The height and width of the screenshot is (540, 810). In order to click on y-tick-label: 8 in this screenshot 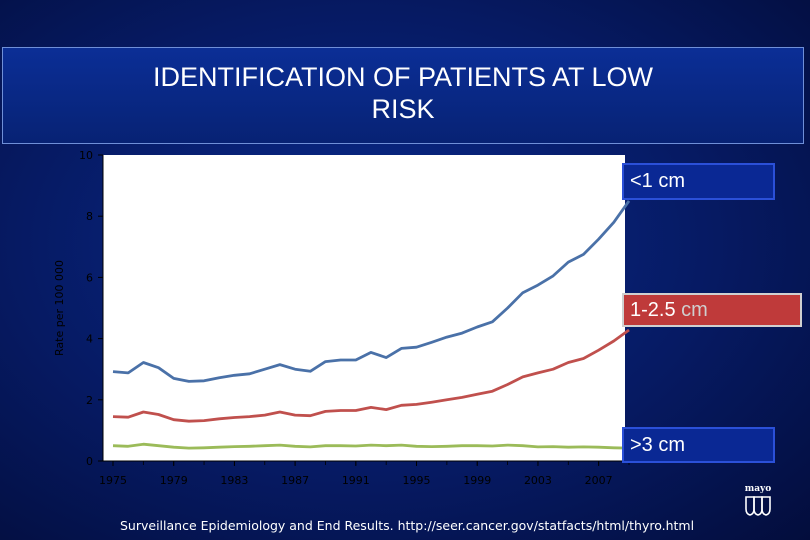, I will do `click(89, 216)`.